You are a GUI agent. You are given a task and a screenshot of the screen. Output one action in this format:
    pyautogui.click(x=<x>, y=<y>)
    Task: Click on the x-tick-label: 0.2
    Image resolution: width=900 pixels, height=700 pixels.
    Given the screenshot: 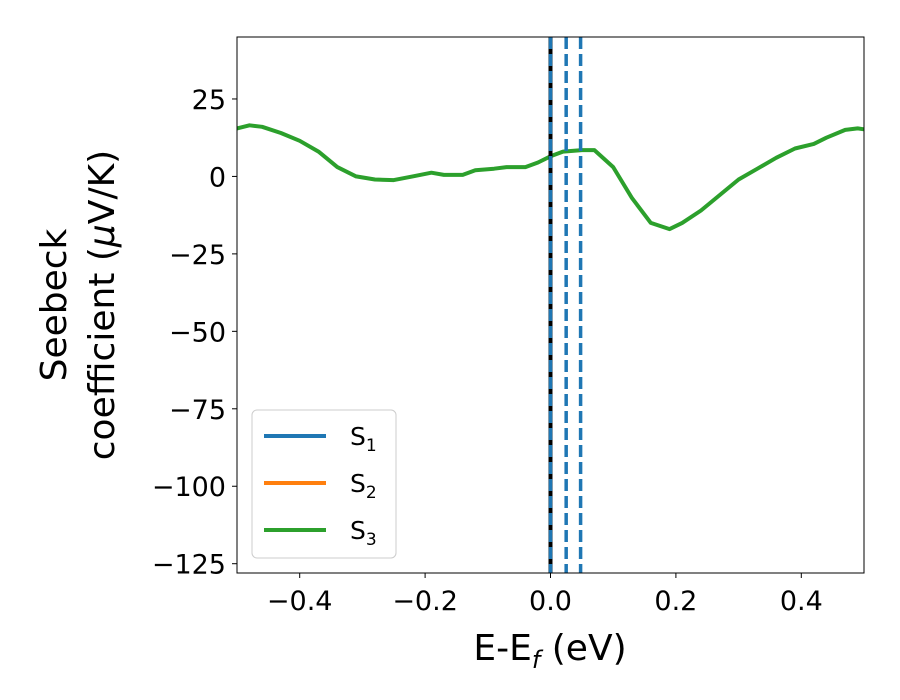 What is the action you would take?
    pyautogui.click(x=675, y=601)
    